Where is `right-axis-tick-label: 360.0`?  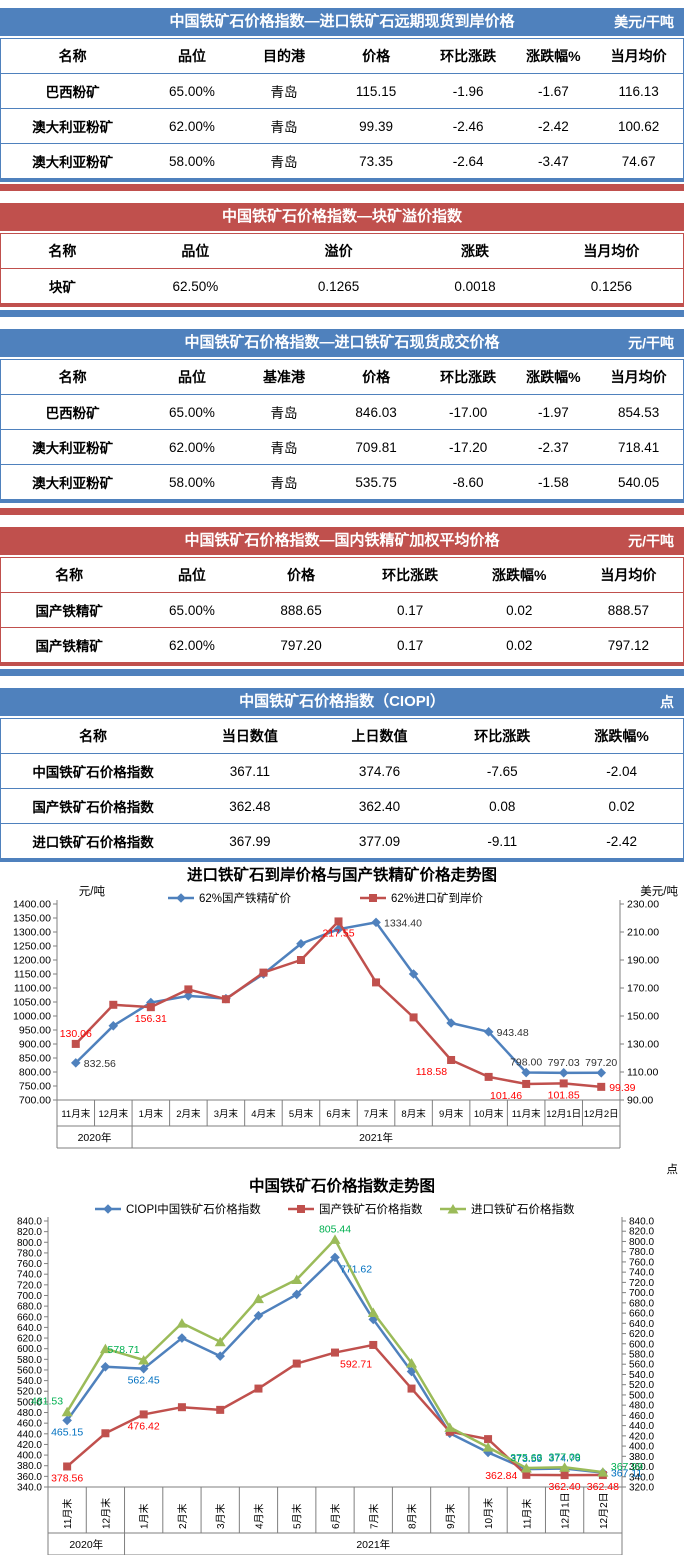
right-axis-tick-label: 360.0 is located at coordinates (641, 1467).